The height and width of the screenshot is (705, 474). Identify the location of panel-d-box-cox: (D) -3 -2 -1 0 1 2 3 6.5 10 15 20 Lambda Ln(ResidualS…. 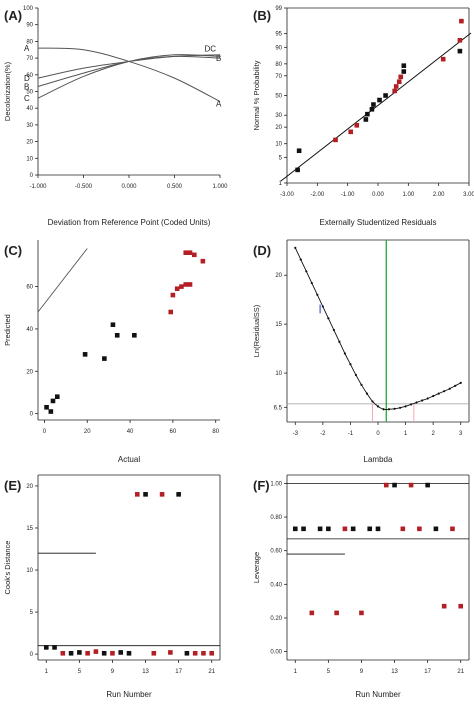
(361, 351).